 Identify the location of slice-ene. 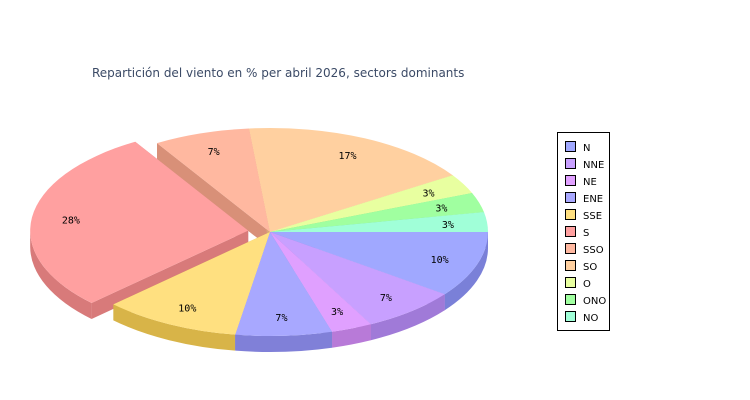
(284, 284).